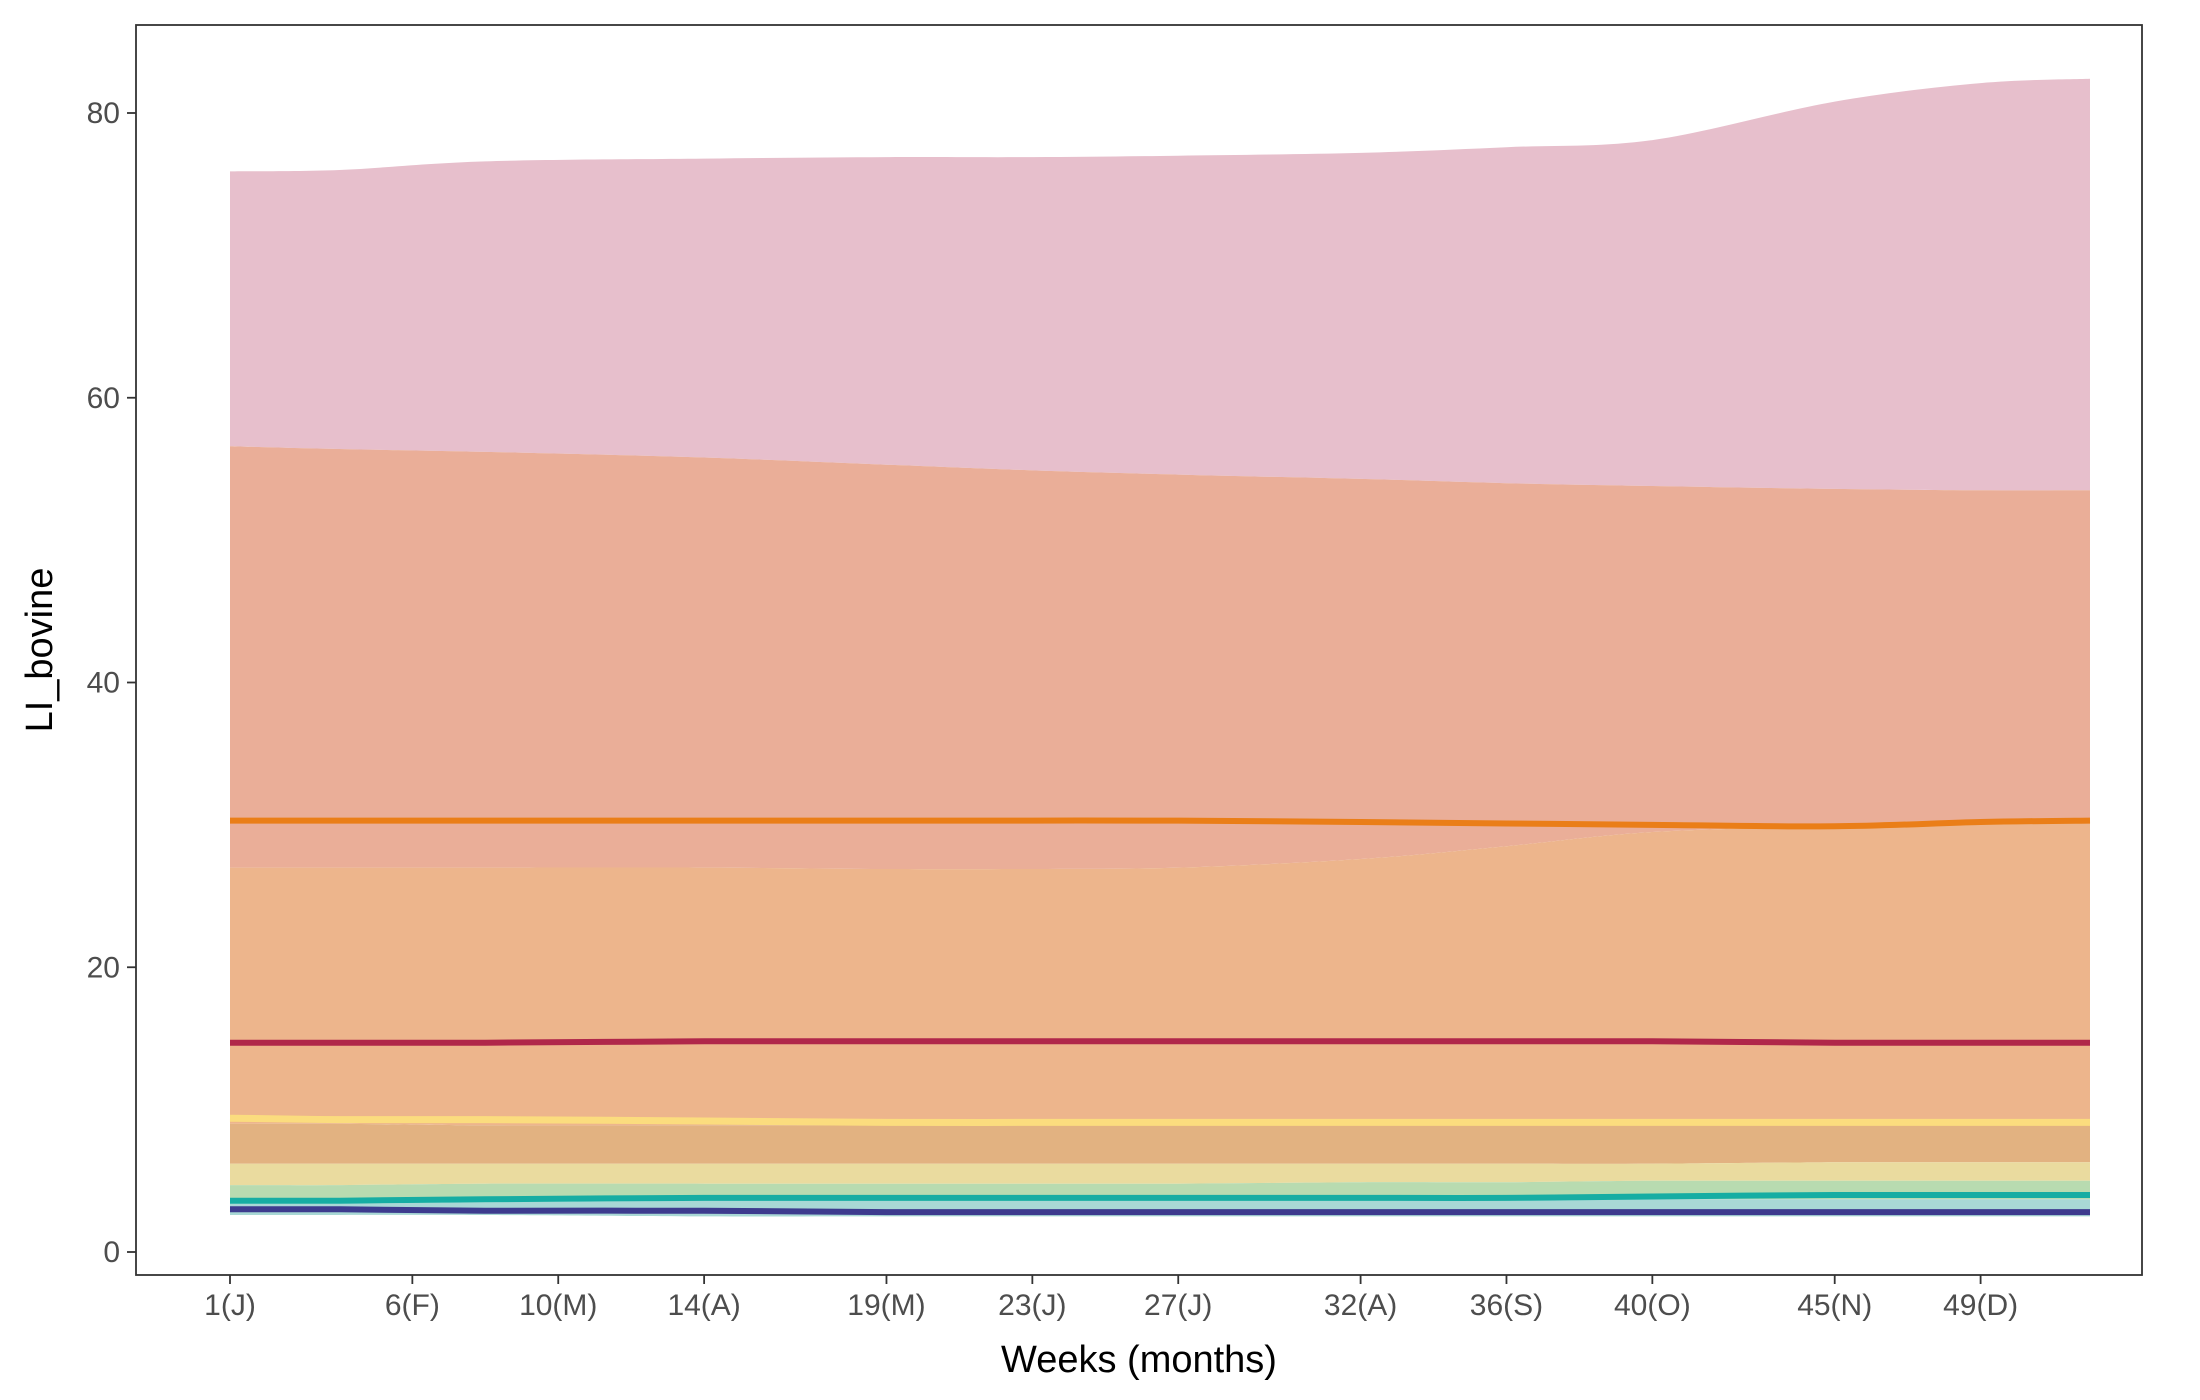 The image size is (2200, 1400). What do you see at coordinates (40, 650) in the screenshot?
I see `y-axis-title: LI_bovine` at bounding box center [40, 650].